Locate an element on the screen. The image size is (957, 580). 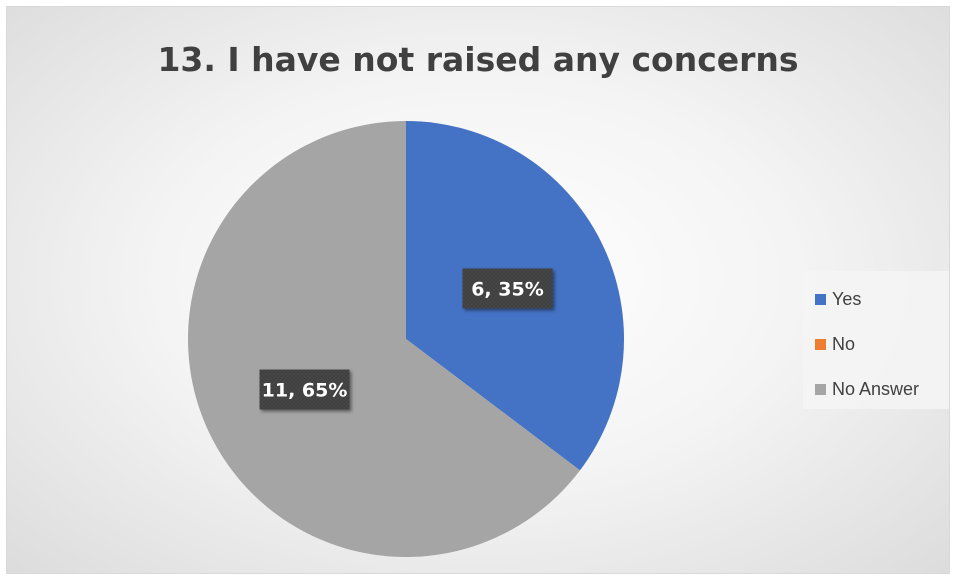
legend-label-no-answer: No Answer is located at coordinates (876, 388).